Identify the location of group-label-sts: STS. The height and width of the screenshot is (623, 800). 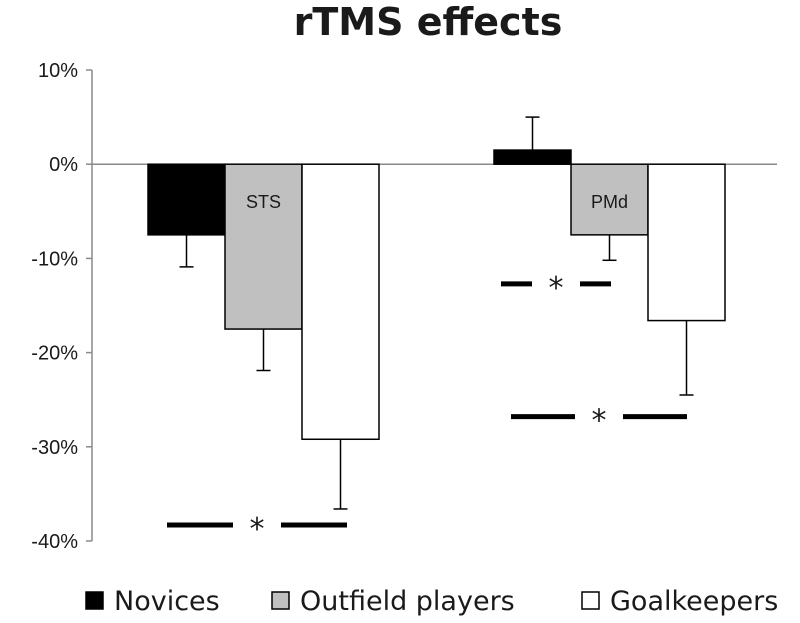
(263, 202).